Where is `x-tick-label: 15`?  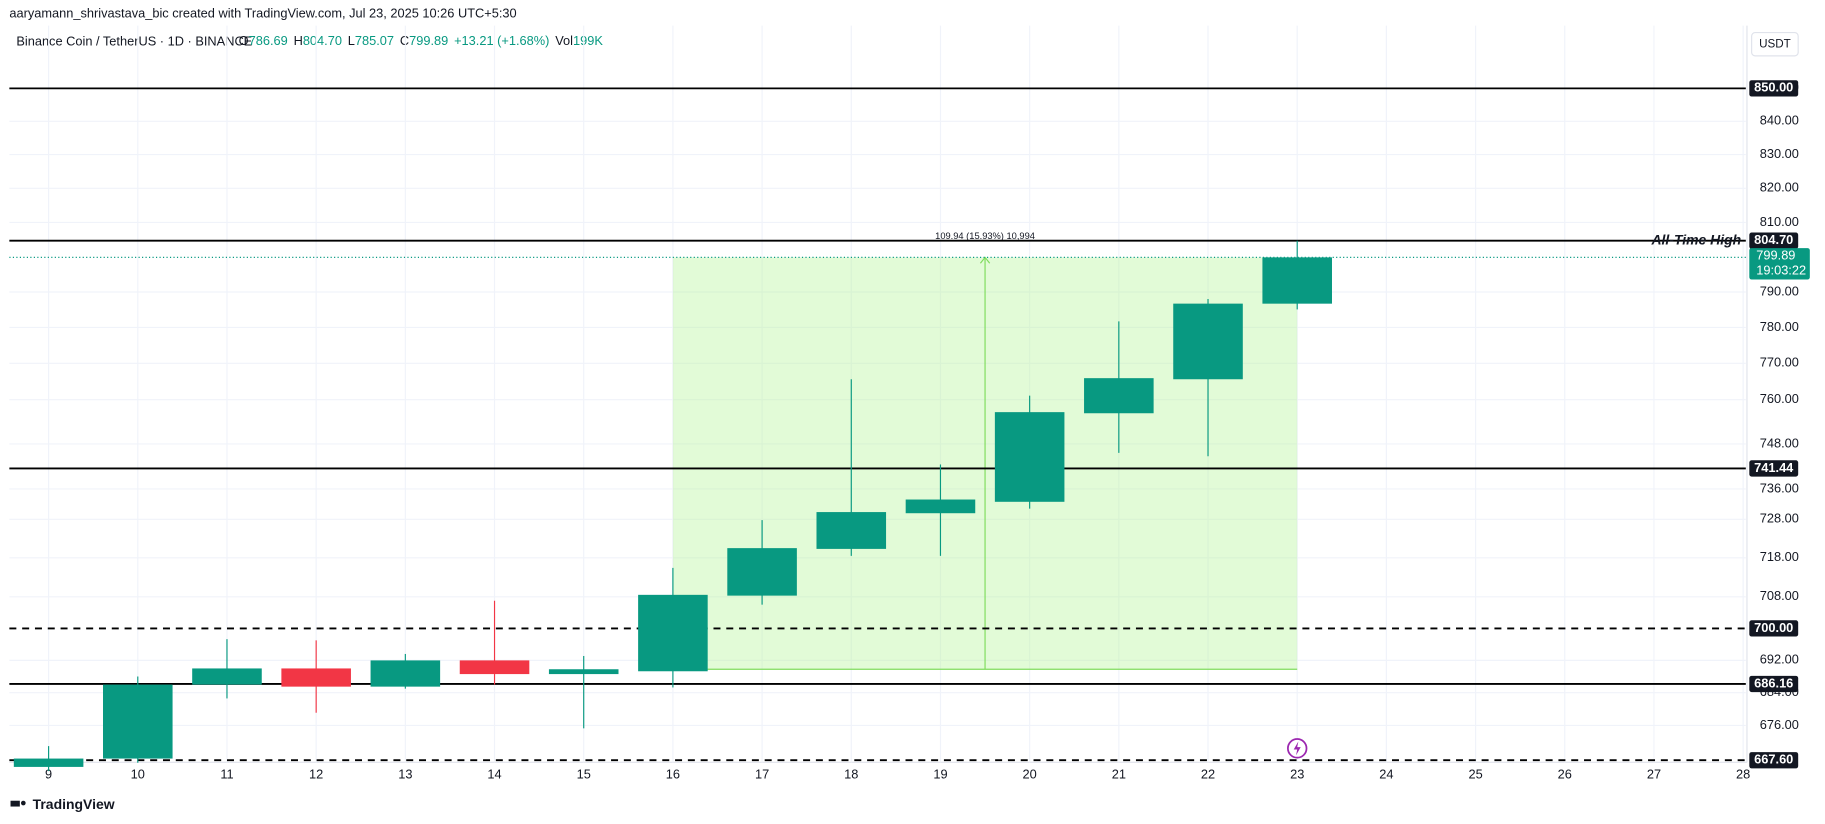
x-tick-label: 15 is located at coordinates (584, 773).